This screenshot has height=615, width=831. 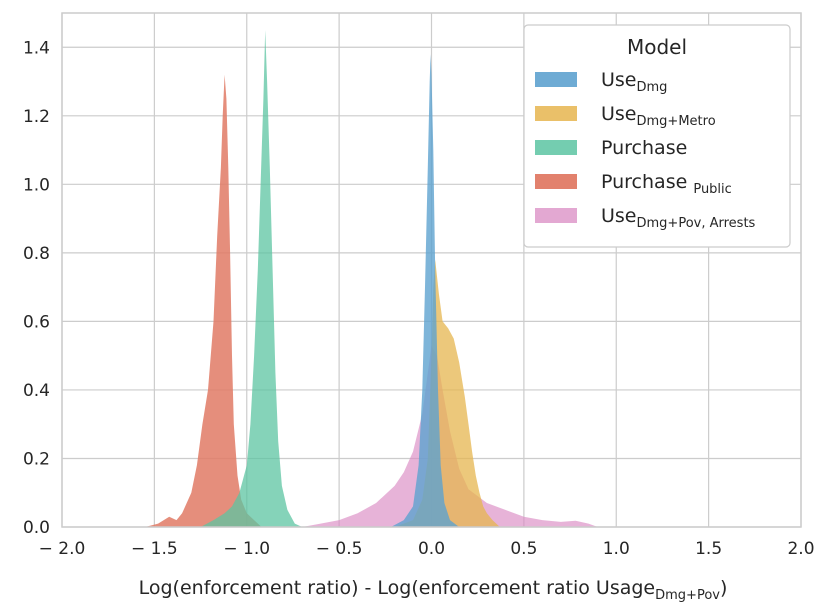 What do you see at coordinates (36, 185) in the screenshot?
I see `y-tick-label: 1.0` at bounding box center [36, 185].